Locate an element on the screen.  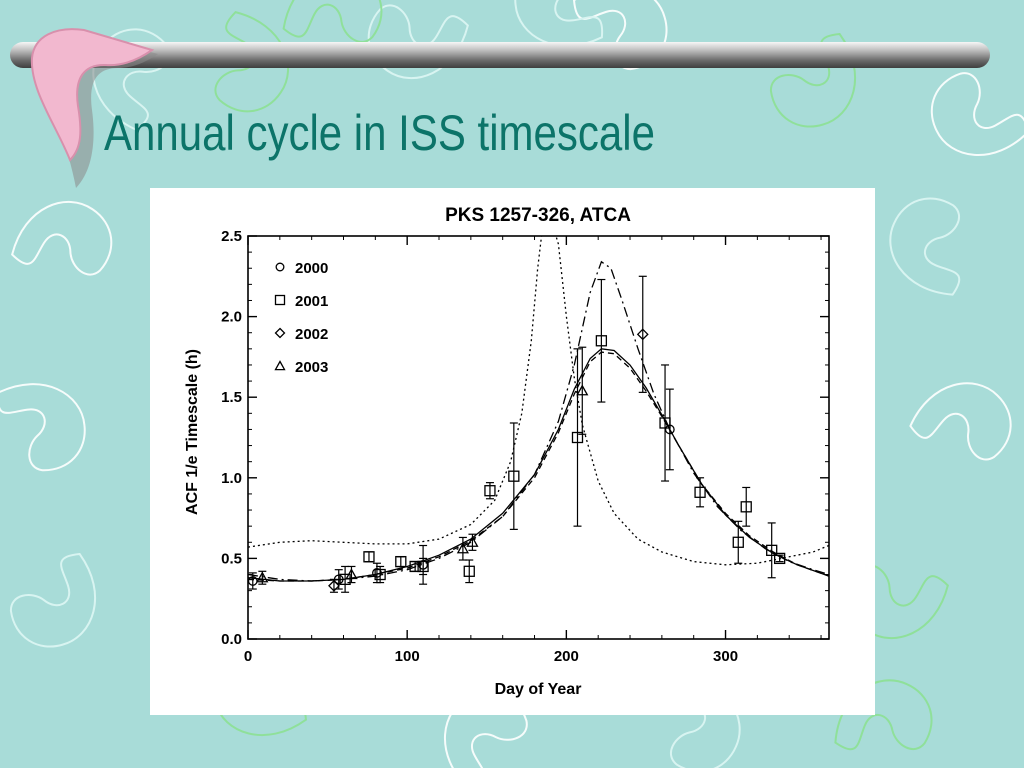
x-tick-label: 100 is located at coordinates (407, 656).